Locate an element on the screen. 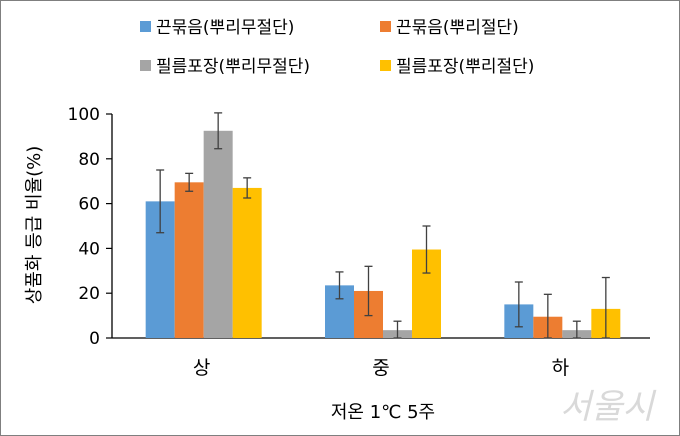 This screenshot has height=436, width=680. x-axis-title: 저온 1℃ 5주 is located at coordinates (383, 412).